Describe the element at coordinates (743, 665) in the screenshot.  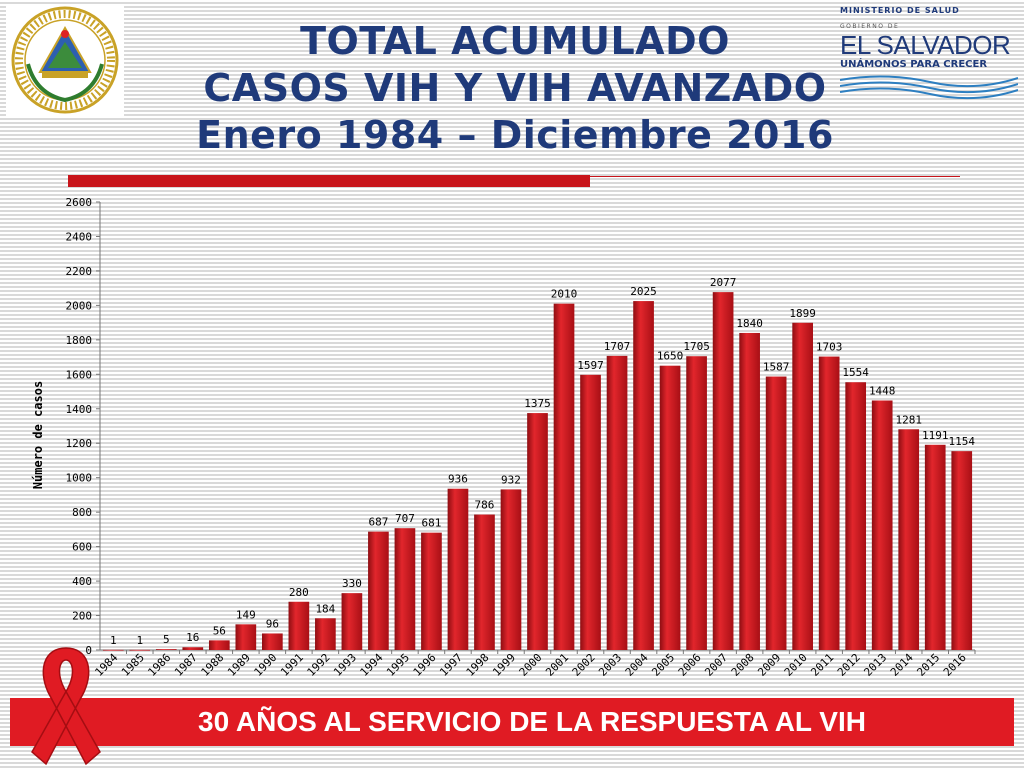
I see `x-tick-label: 2008` at that location.